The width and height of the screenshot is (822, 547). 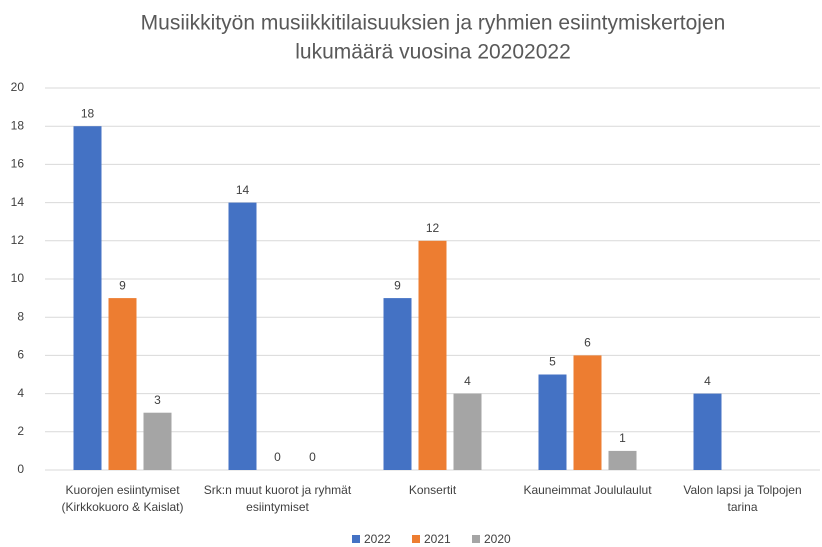 I want to click on y-tick-label: 14, so click(x=18, y=202).